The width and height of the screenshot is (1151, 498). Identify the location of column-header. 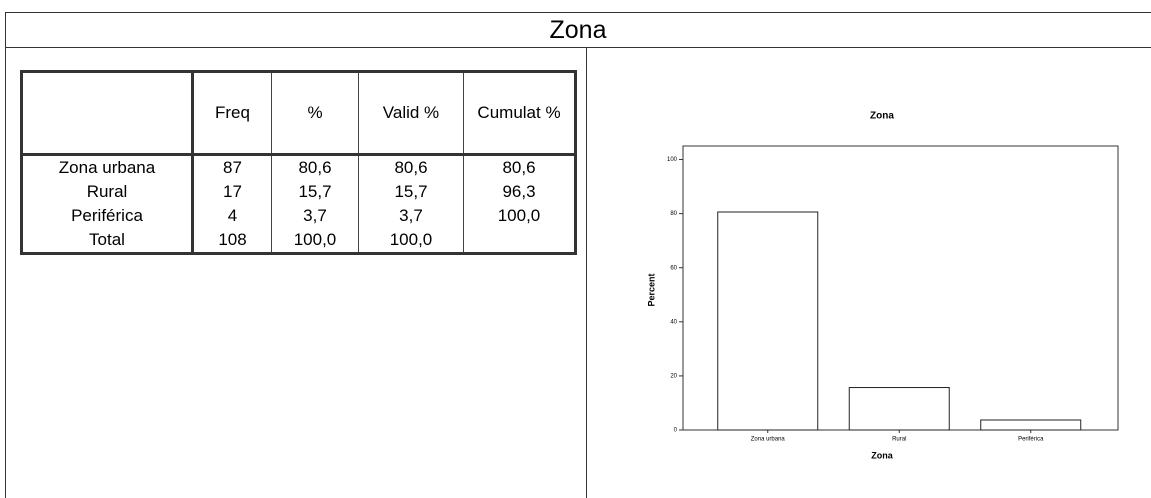
(107, 113).